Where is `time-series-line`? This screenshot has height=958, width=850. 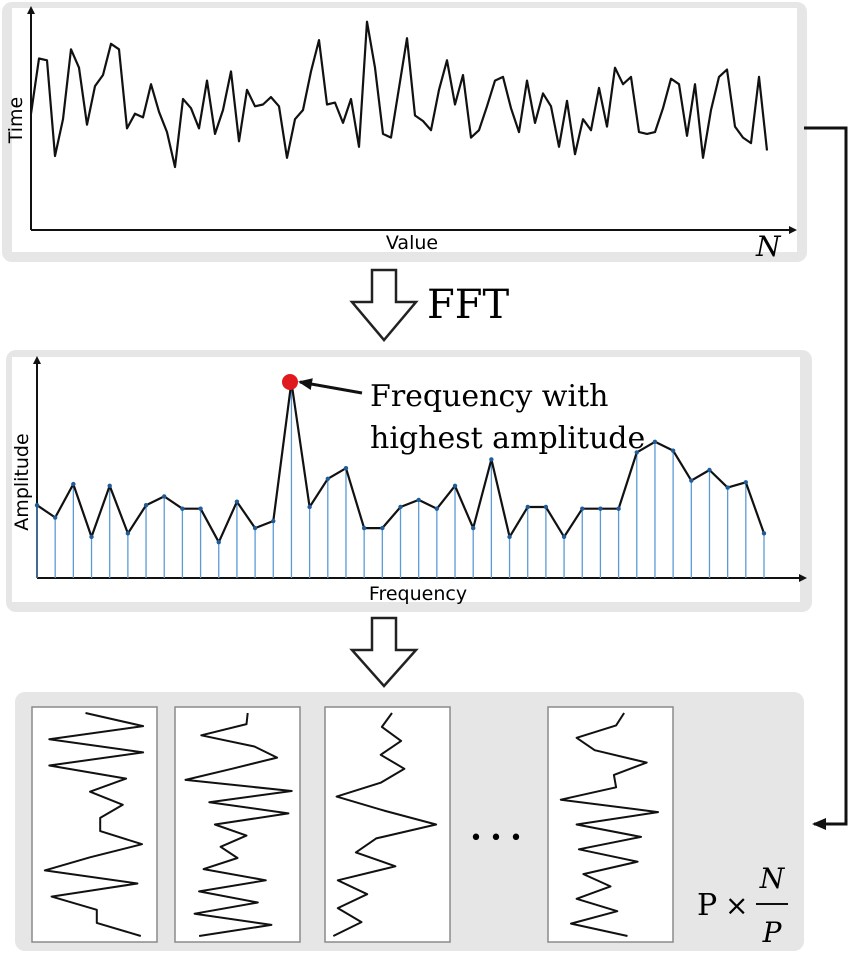
time-series-line is located at coordinates (399, 94).